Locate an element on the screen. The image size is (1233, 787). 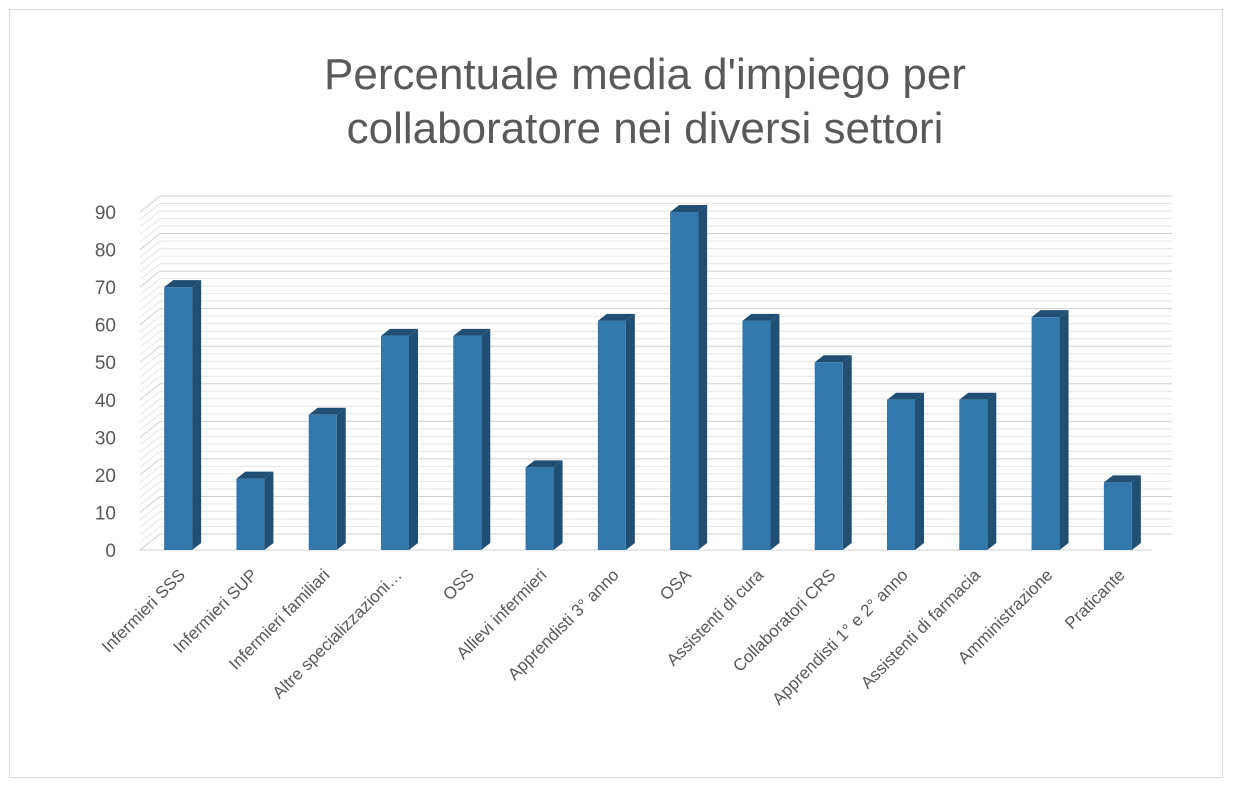
y-tick-label: 10 is located at coordinates (105, 513).